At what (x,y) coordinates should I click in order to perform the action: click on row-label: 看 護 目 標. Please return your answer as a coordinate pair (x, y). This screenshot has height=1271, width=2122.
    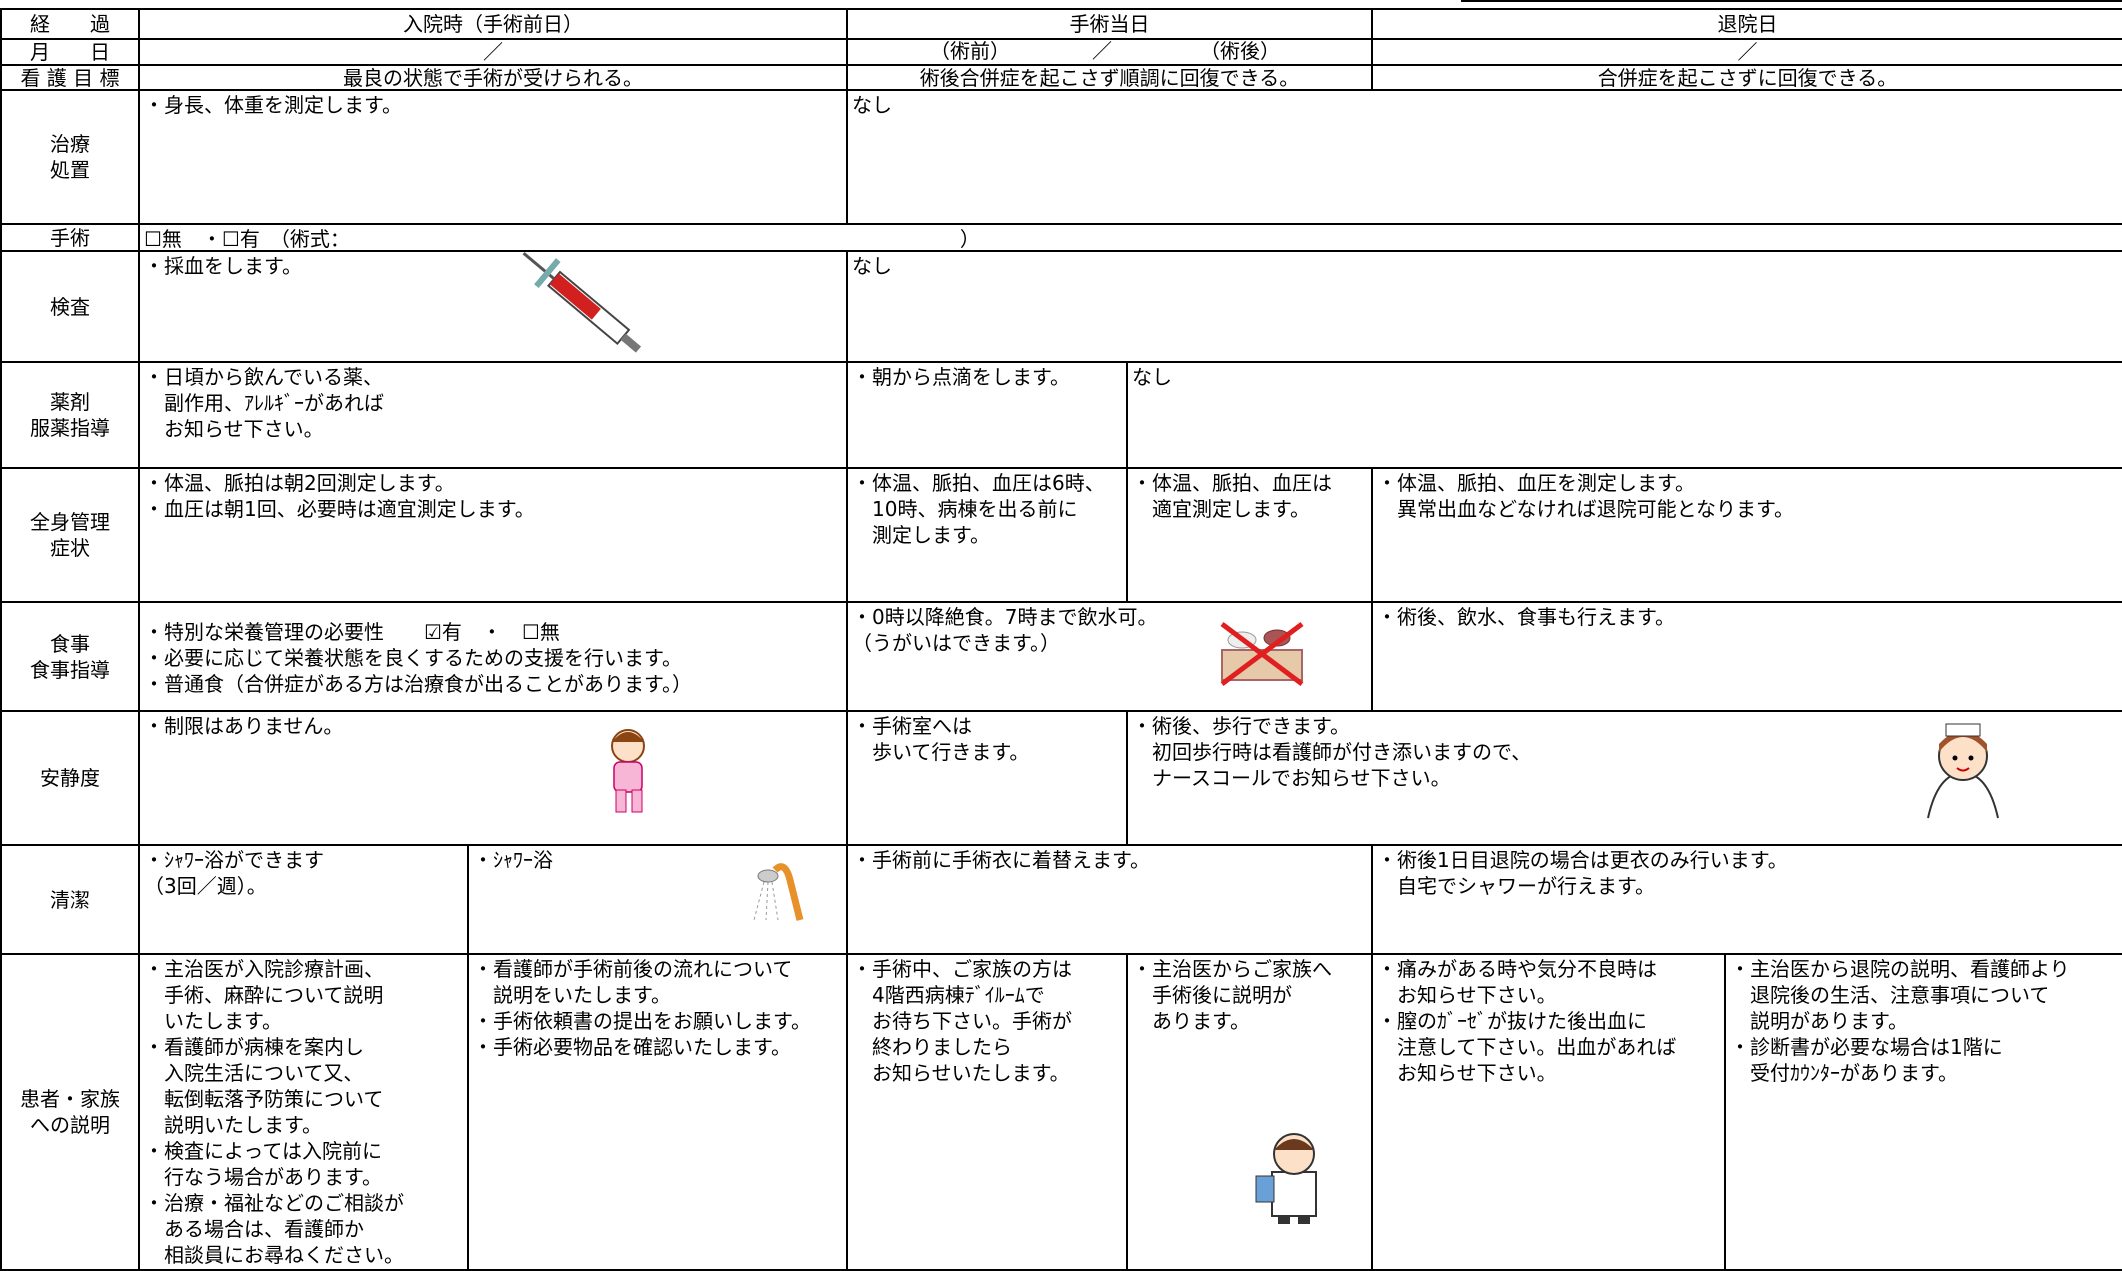
    Looking at the image, I should click on (70, 77).